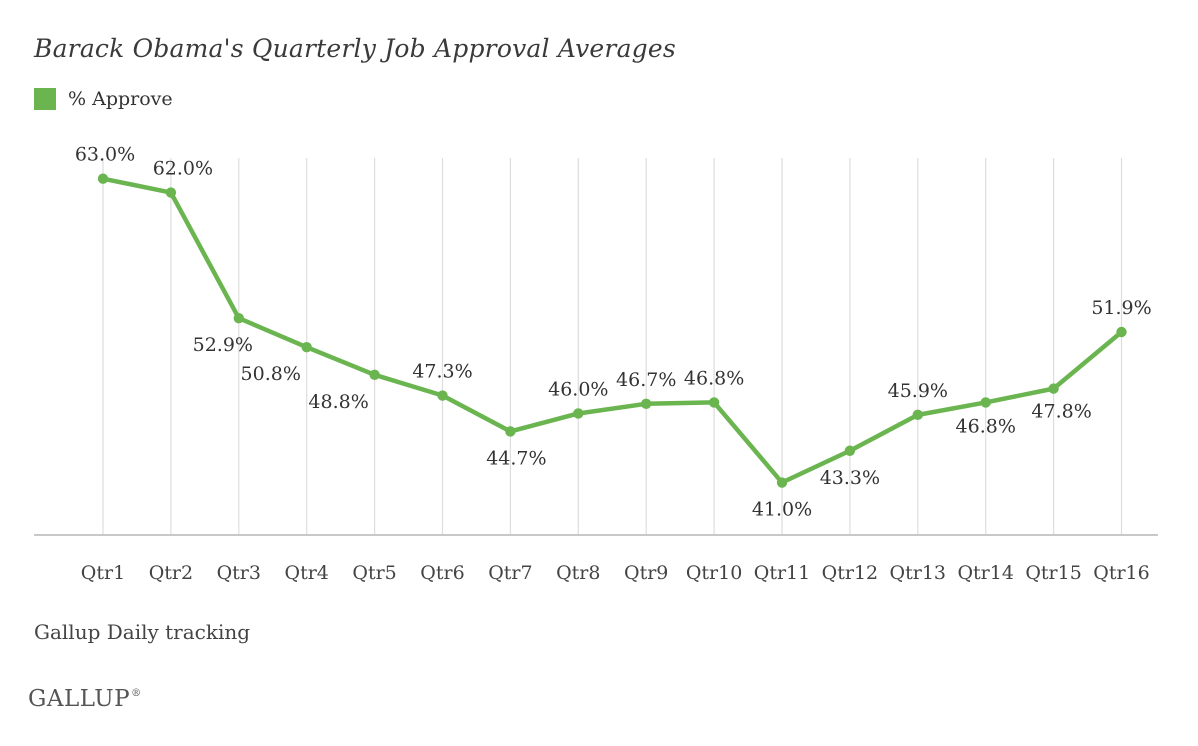  What do you see at coordinates (183, 169) in the screenshot?
I see `data-label-qtr2: 62.0%` at bounding box center [183, 169].